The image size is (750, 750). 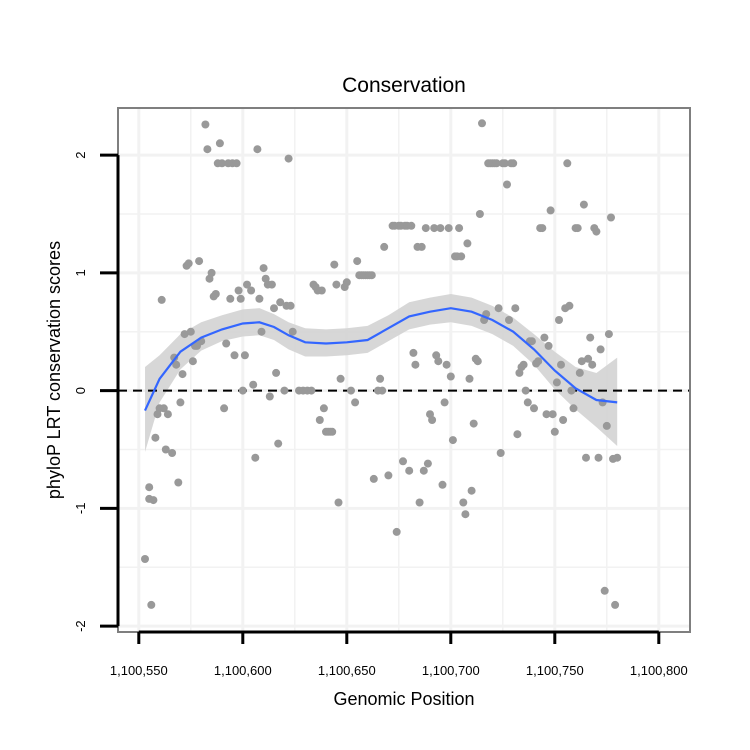 What do you see at coordinates (555, 670) in the screenshot?
I see `x-tick-label: 1,100,750` at bounding box center [555, 670].